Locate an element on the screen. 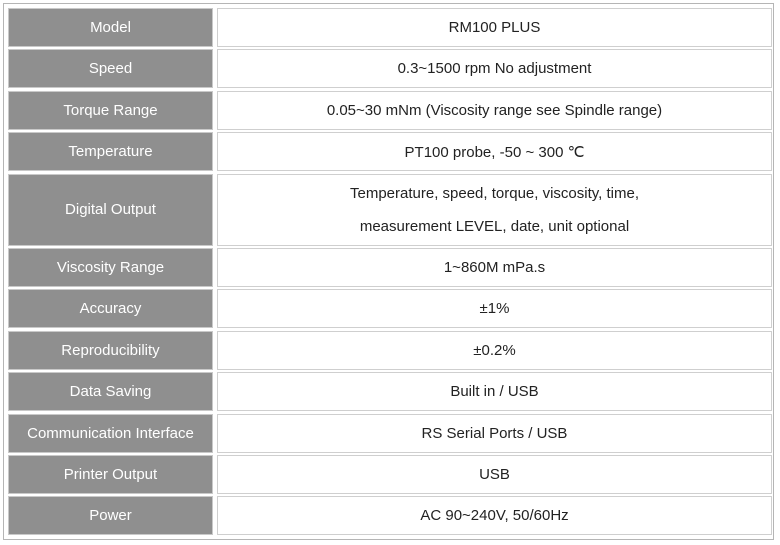 The image size is (780, 545). row-value: Built in / USB is located at coordinates (494, 392).